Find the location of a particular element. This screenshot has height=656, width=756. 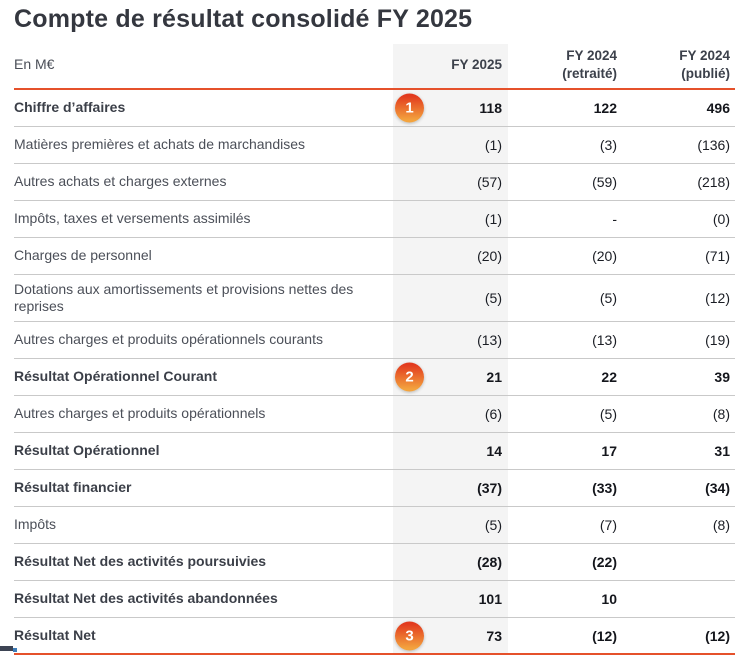

step-number-badge: 1 is located at coordinates (409, 108).